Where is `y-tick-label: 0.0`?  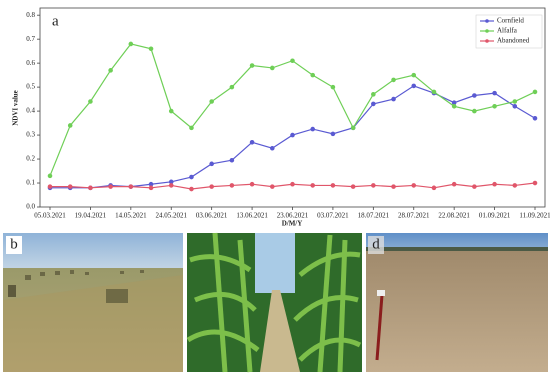 y-tick-label: 0.0 is located at coordinates (30, 207).